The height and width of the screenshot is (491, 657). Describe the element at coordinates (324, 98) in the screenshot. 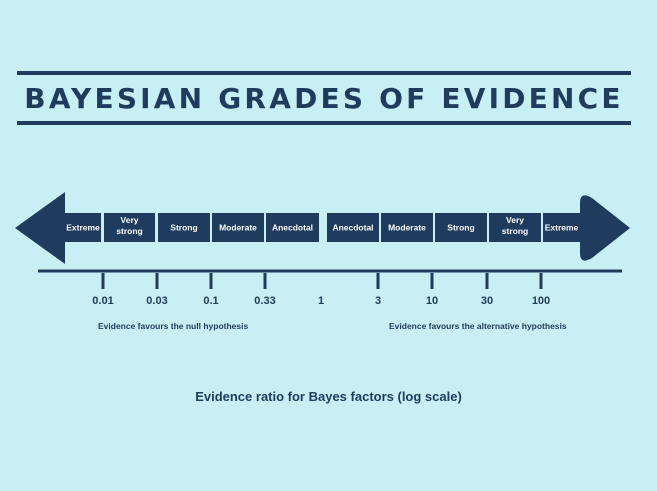

I see `page-title: BAYESIAN GRADES OF EVIDENCE` at that location.